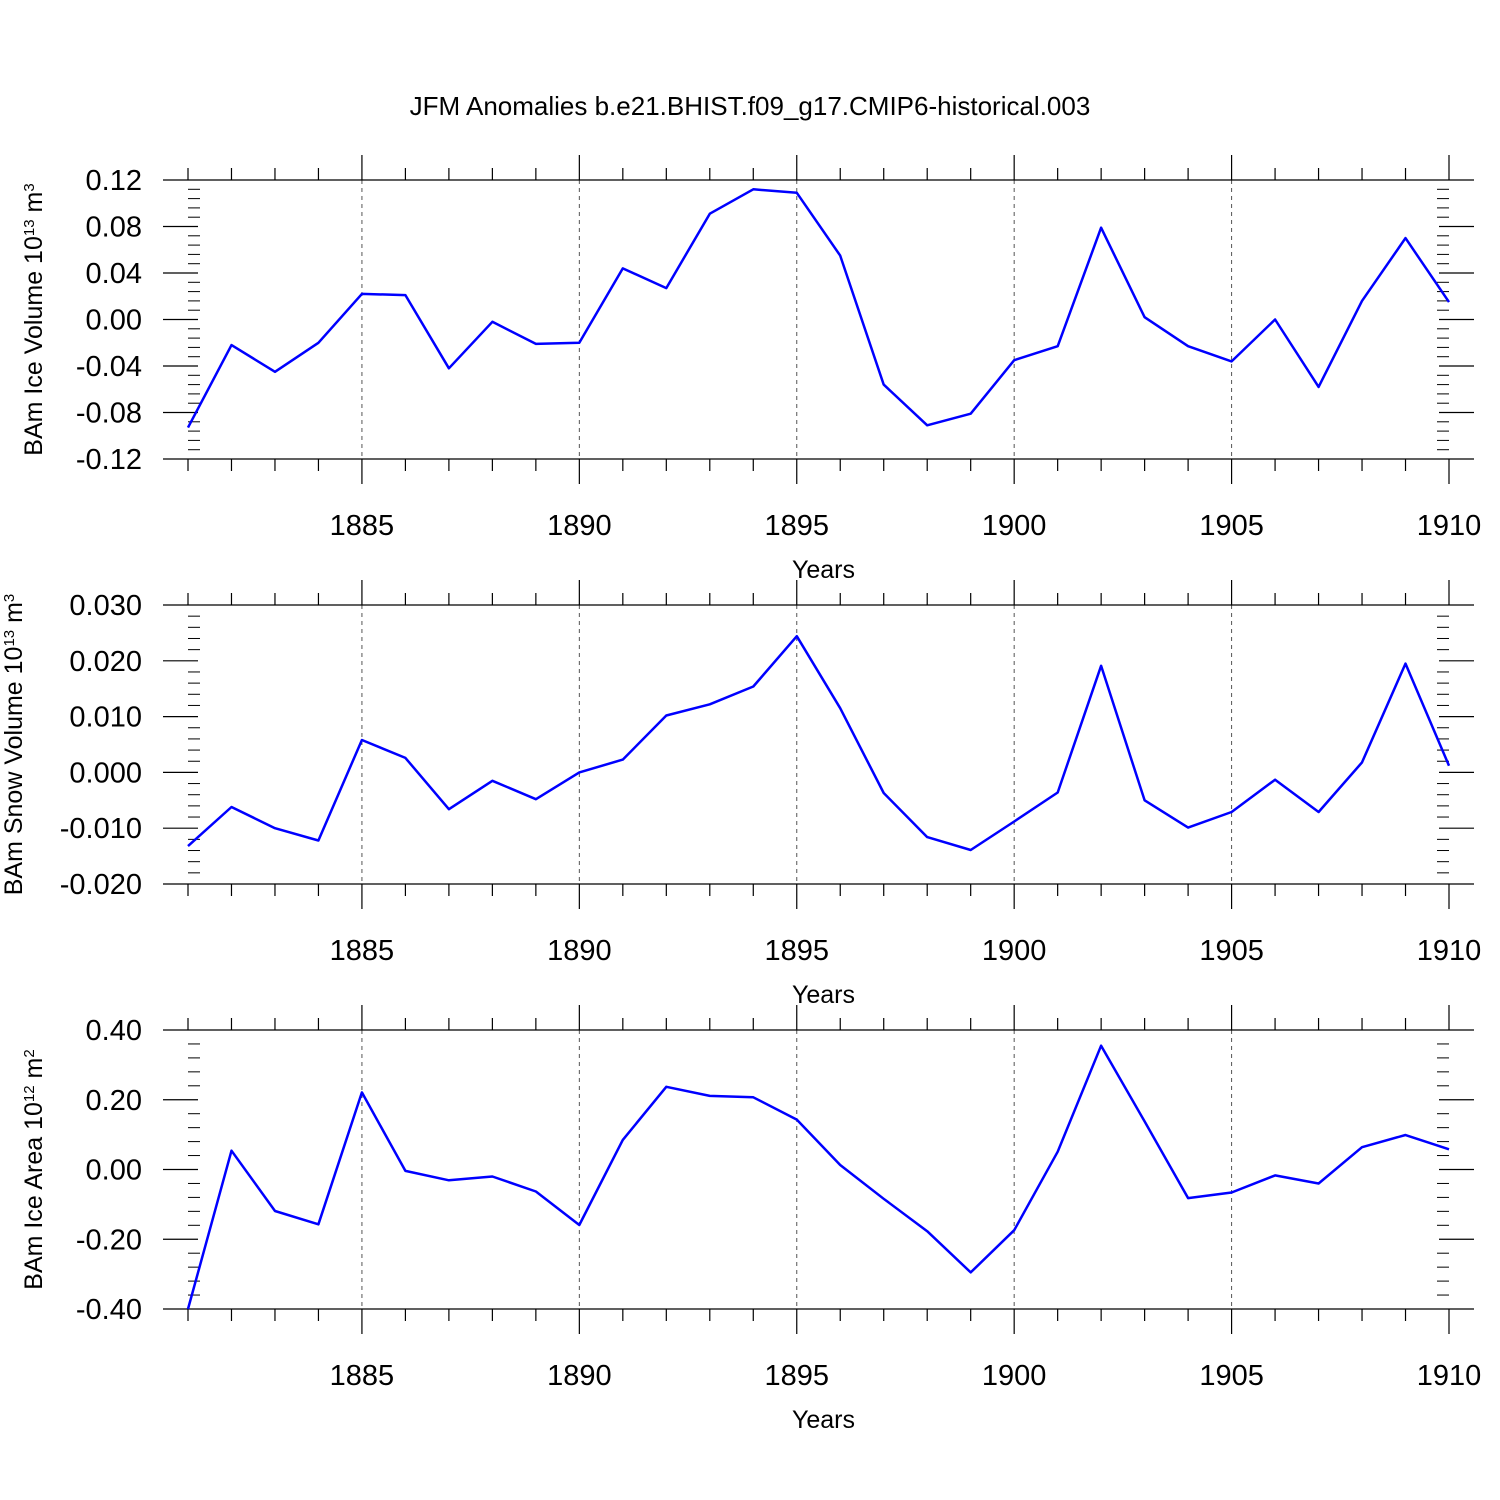  Describe the element at coordinates (818, 1177) in the screenshot. I see `series-line-ice-area` at that location.